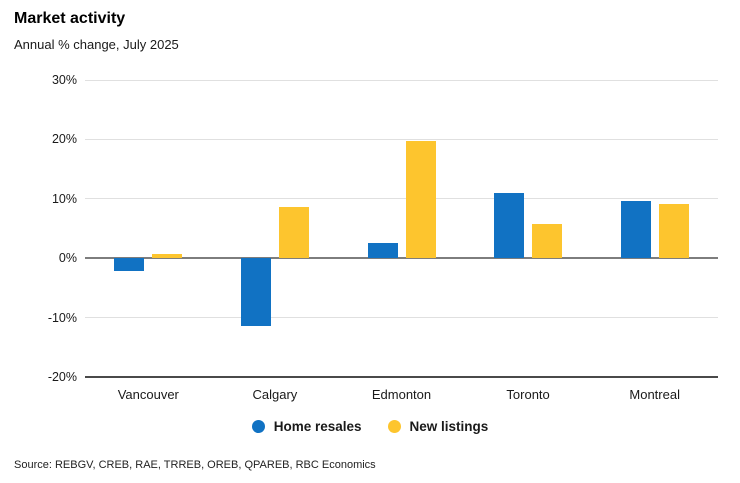 The image size is (740, 483). I want to click on new-listings-legend-dot-icon, so click(394, 426).